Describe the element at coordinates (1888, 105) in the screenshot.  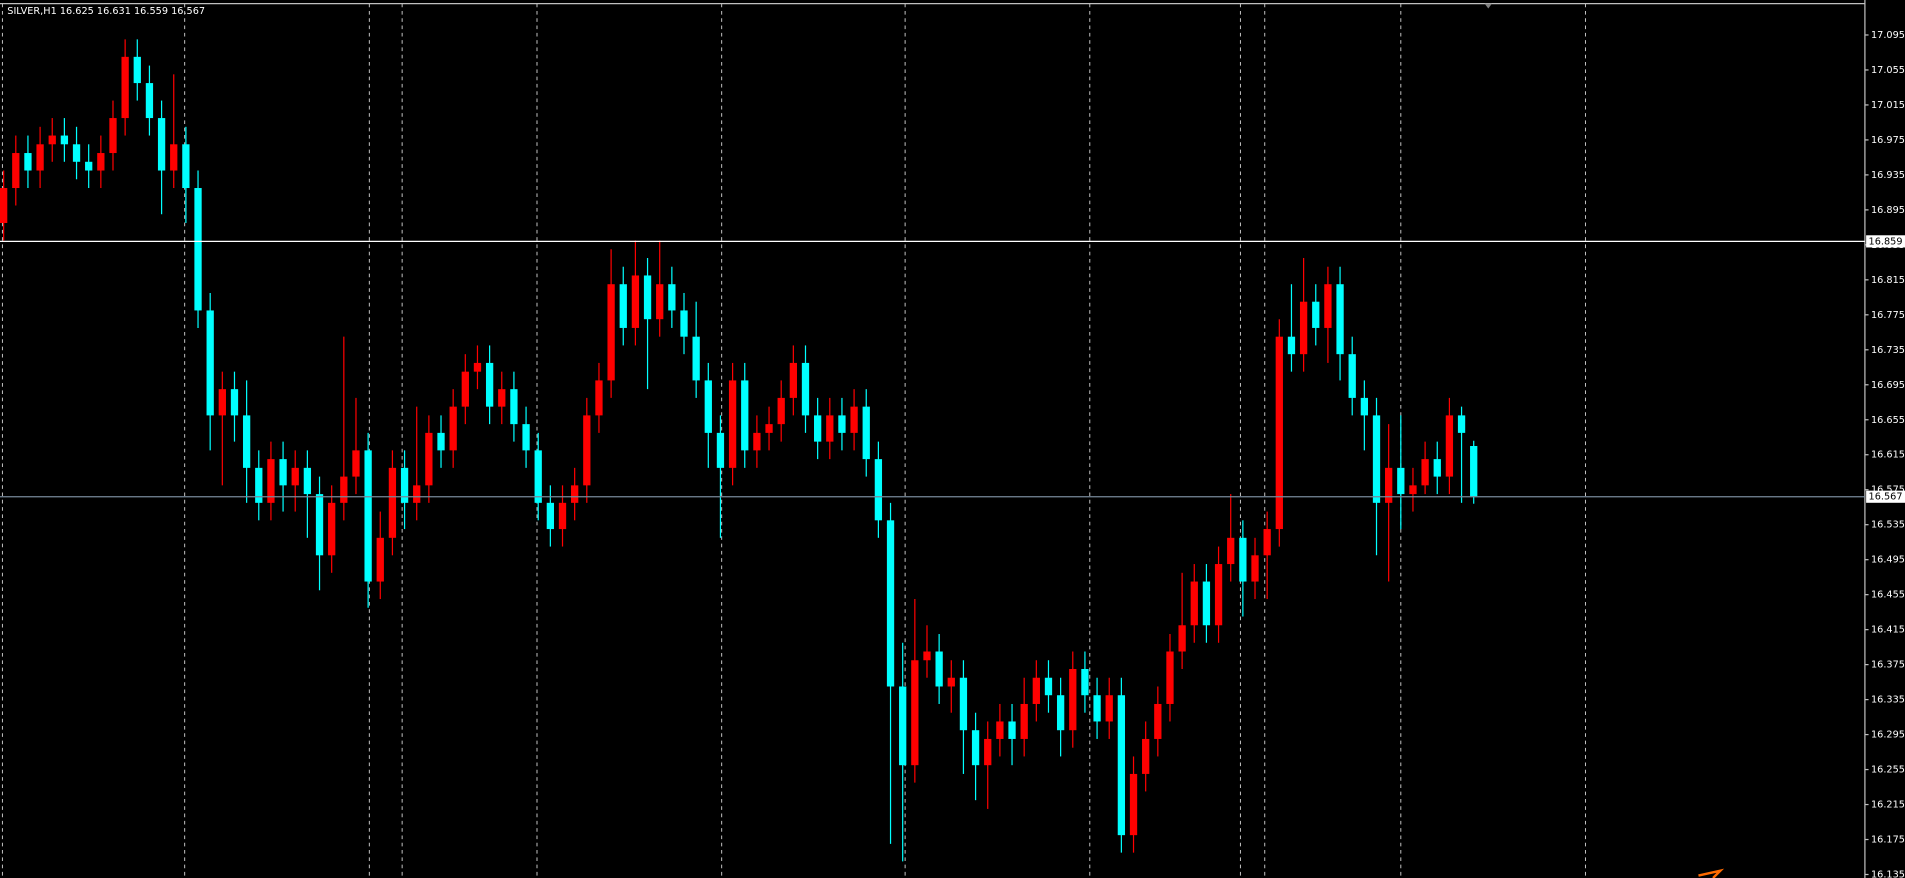
I see `y-tick-label: 17.015` at that location.